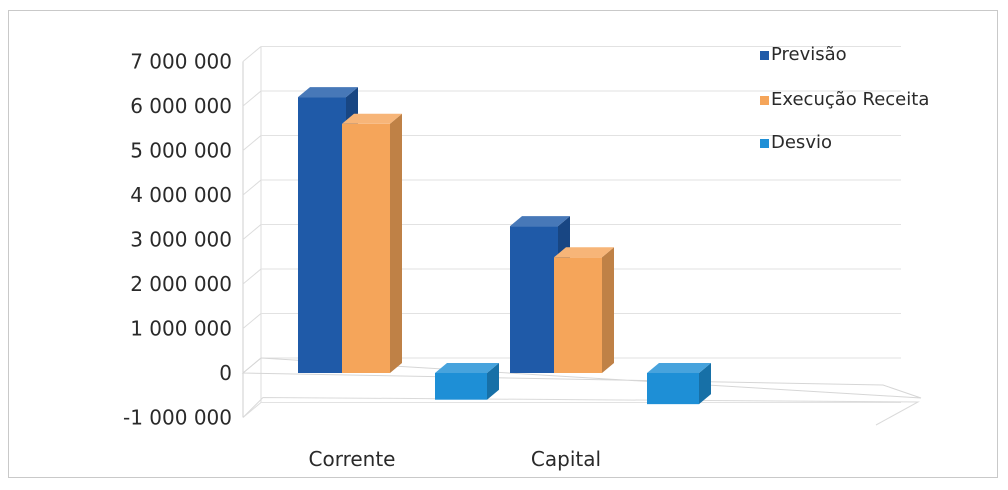  I want to click on x-category-label: Corrente, so click(352, 459).